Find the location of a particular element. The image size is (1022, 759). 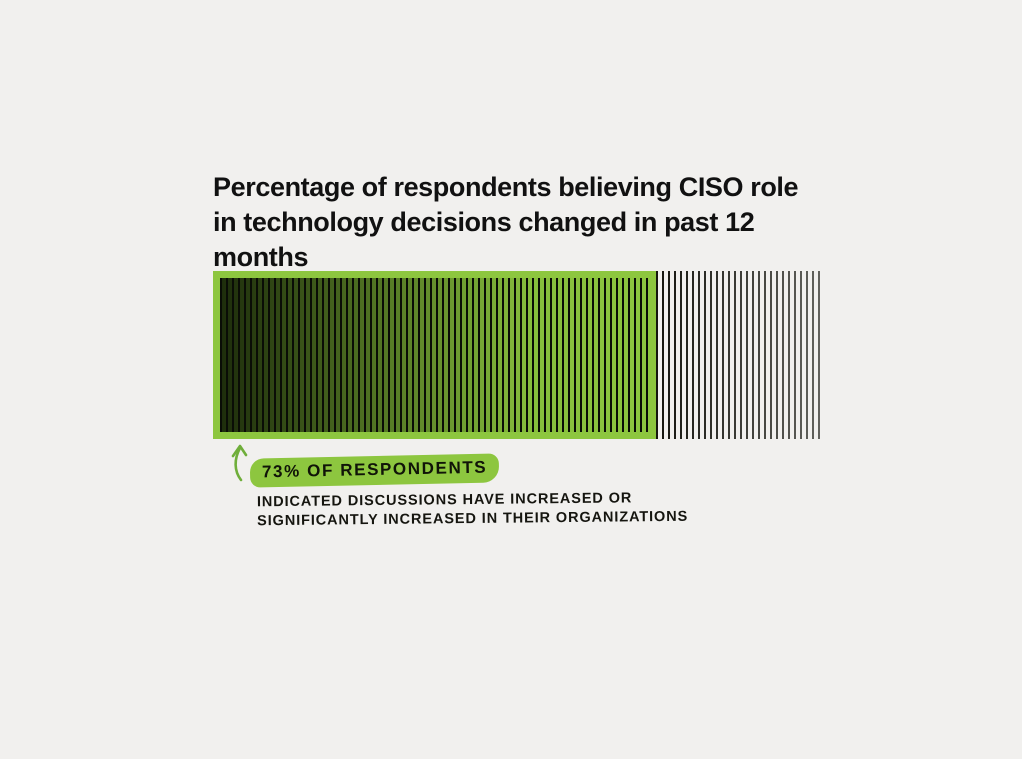

striped-bar-chart is located at coordinates (516, 355).